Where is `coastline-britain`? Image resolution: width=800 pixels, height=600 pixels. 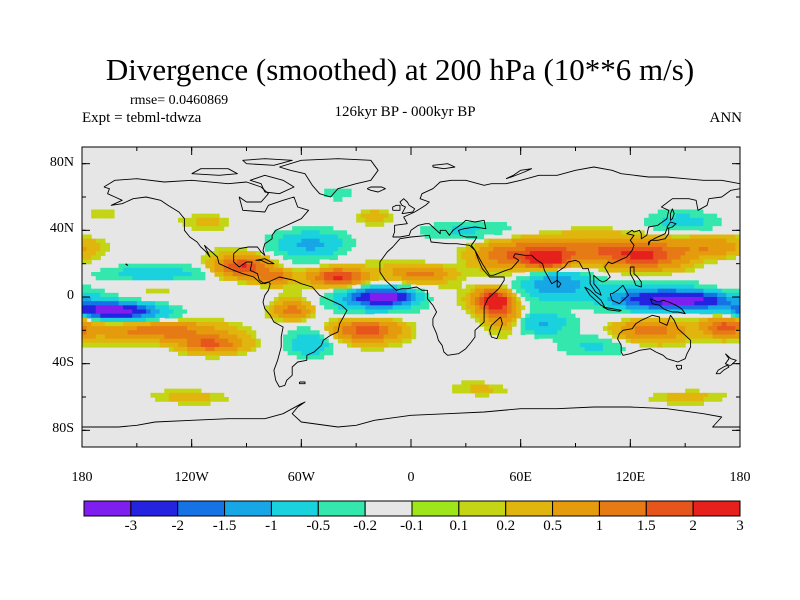 coastline-britain is located at coordinates (407, 206).